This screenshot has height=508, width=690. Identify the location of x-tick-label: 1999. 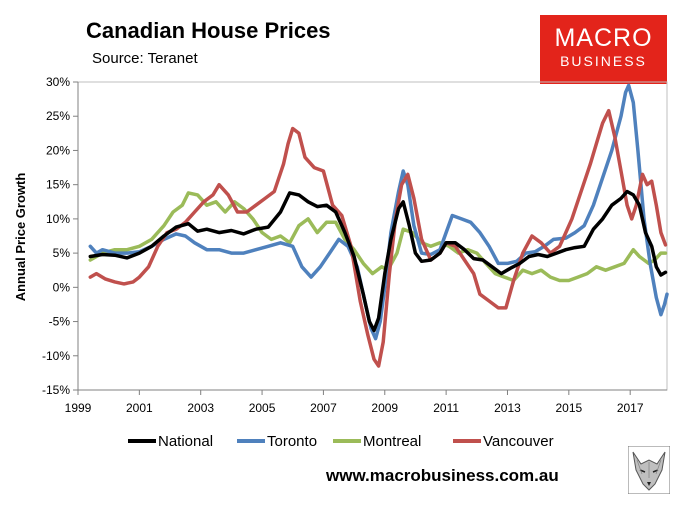
(78, 408).